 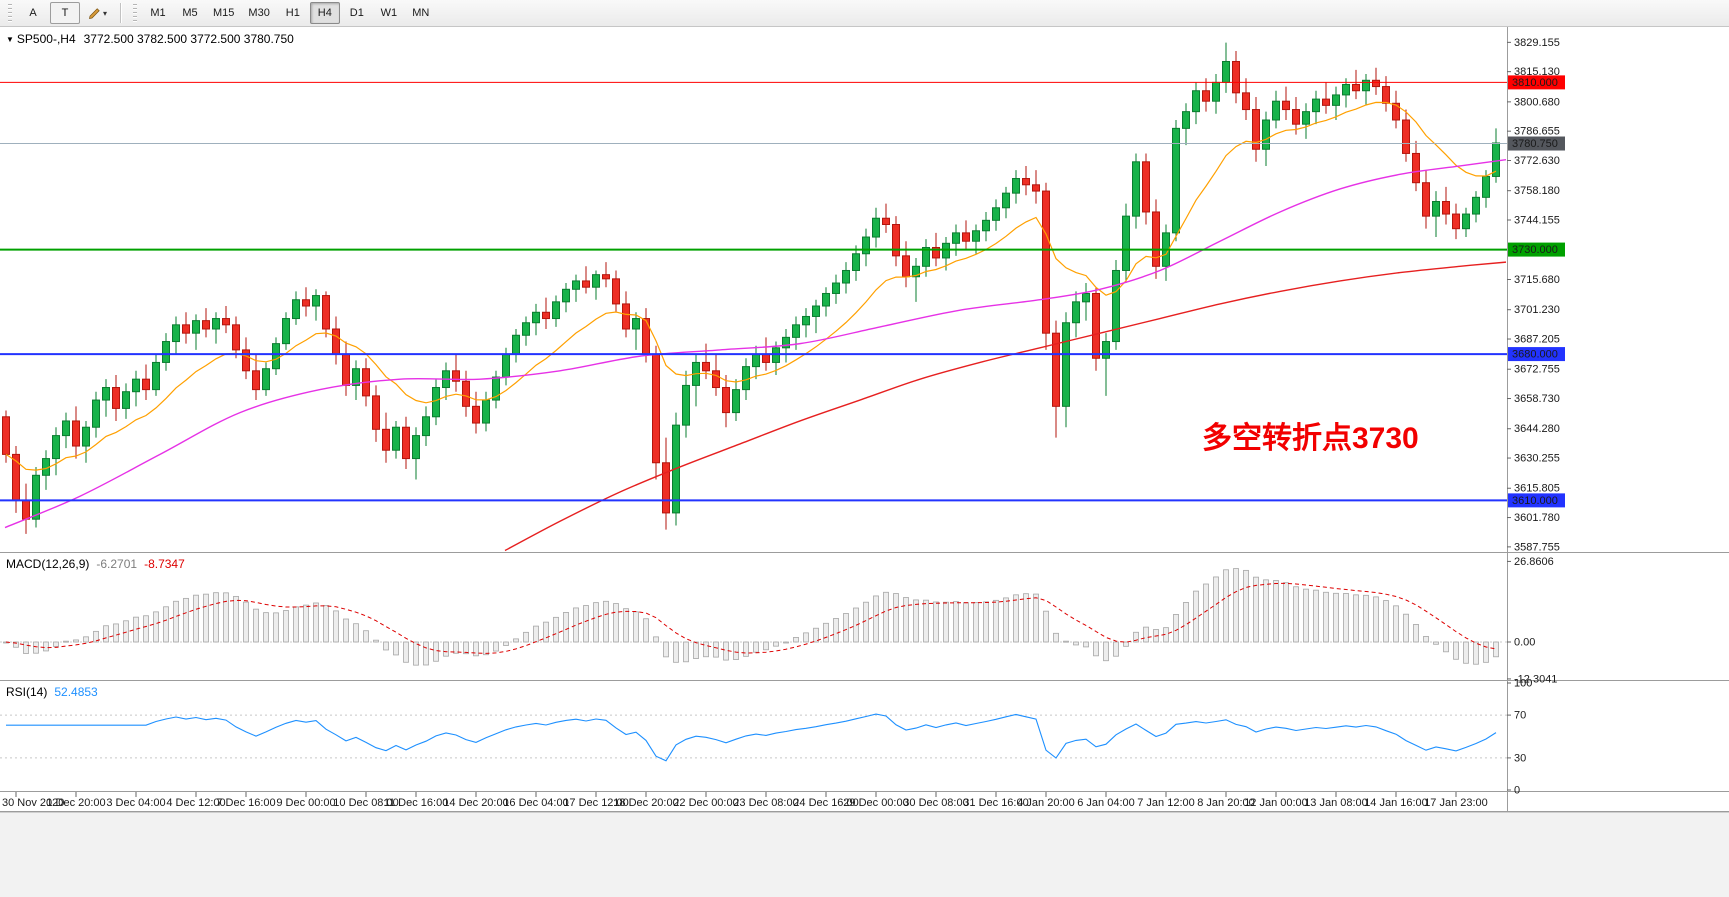 I want to click on svg-text: 6 Jan 04:00, so click(x=1106, y=803).